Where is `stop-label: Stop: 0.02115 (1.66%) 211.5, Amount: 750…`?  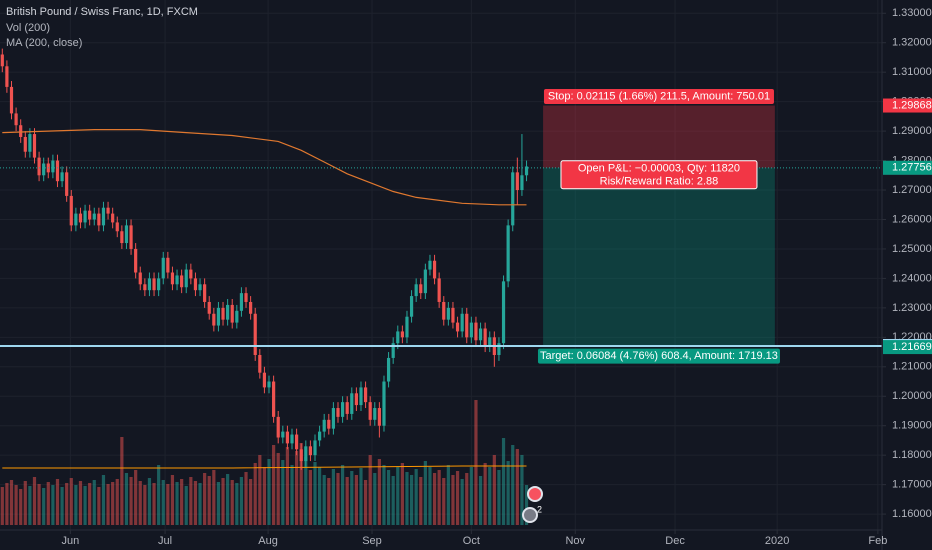
stop-label: Stop: 0.02115 (1.66%) 211.5, Amount: 750… is located at coordinates (659, 96).